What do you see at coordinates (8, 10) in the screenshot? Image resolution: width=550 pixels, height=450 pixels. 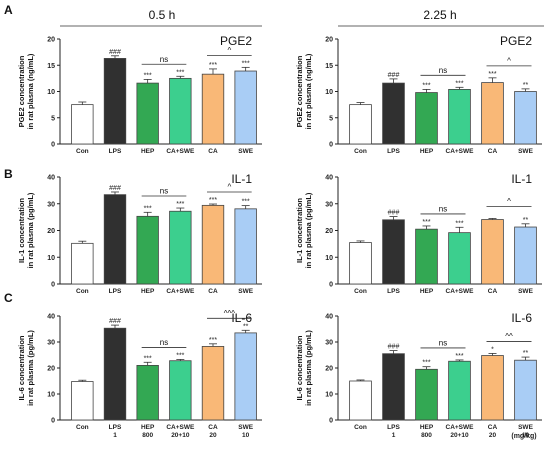 I see `row-letter-a: A` at bounding box center [8, 10].